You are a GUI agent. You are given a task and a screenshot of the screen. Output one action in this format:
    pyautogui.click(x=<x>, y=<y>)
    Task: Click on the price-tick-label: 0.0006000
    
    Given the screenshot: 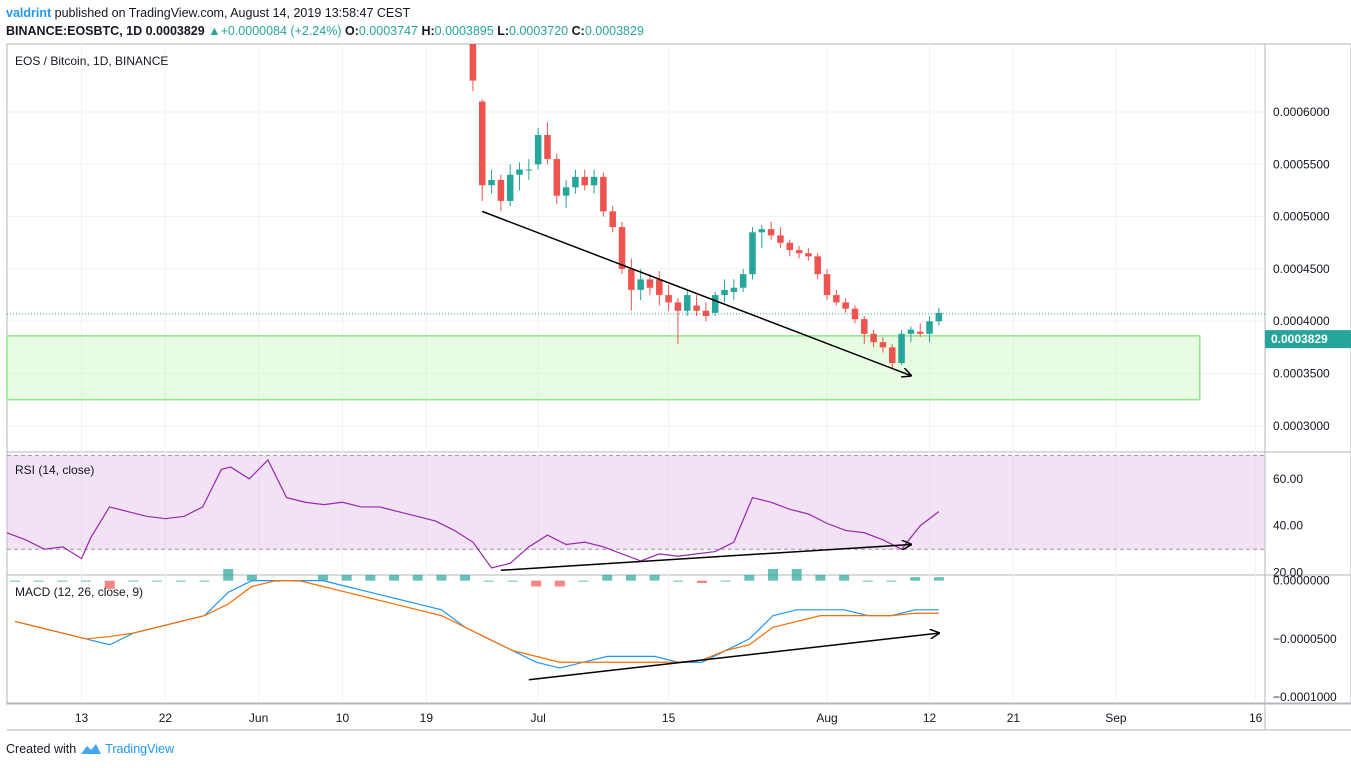 What is the action you would take?
    pyautogui.click(x=1301, y=112)
    